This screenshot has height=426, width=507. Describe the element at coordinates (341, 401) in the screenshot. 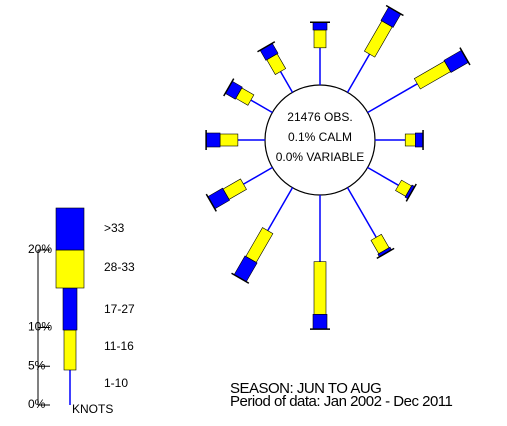

I see `note: Period of data: Jan 2002 - Dec 2011` at that location.